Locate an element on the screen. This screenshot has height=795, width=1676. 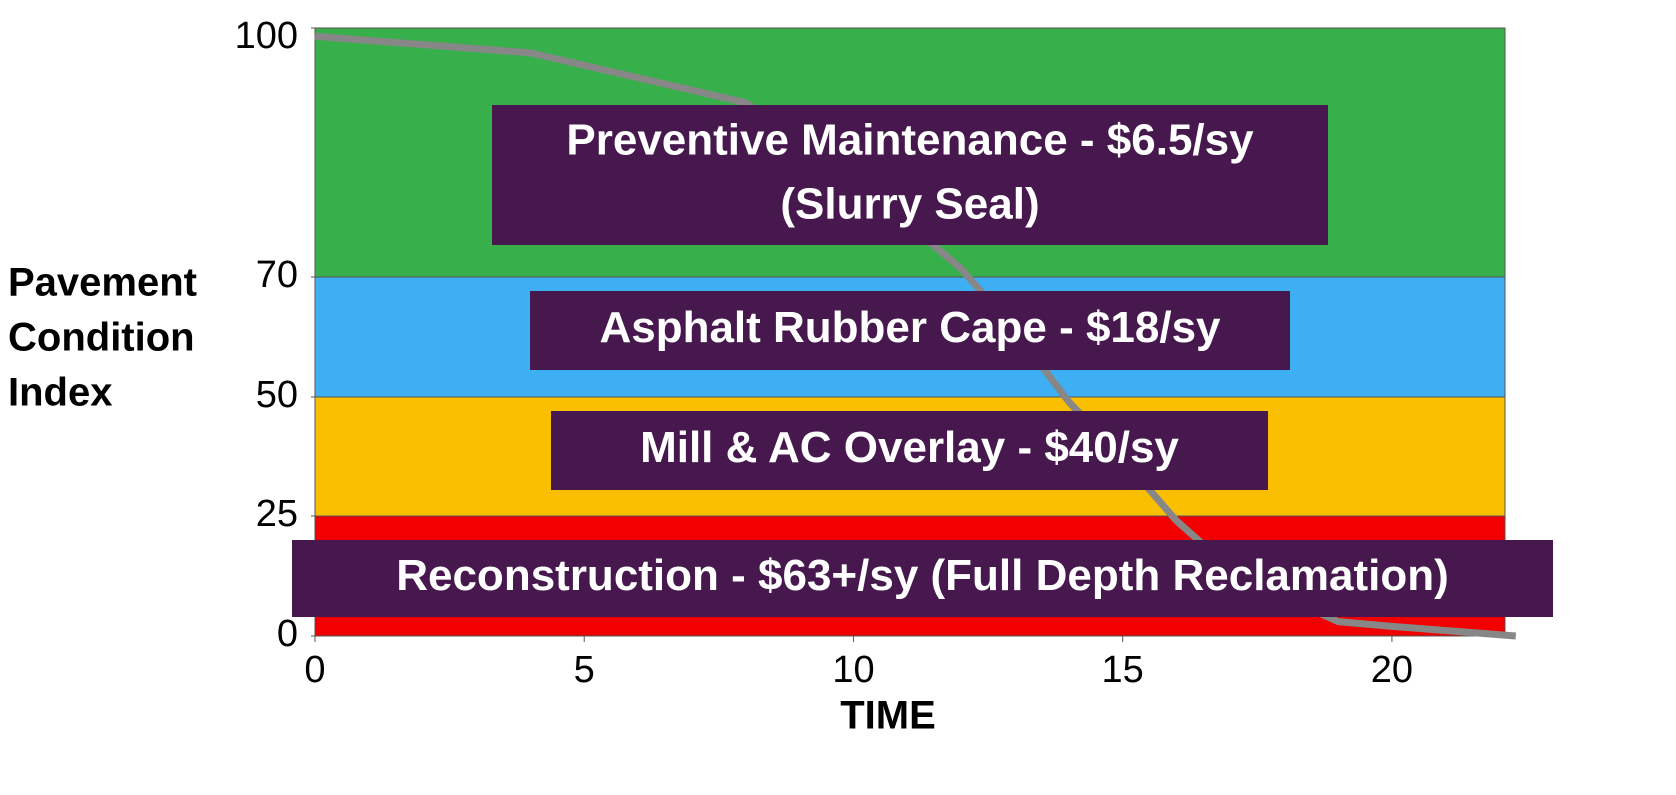
y-tick-label: 0 is located at coordinates (287, 634).